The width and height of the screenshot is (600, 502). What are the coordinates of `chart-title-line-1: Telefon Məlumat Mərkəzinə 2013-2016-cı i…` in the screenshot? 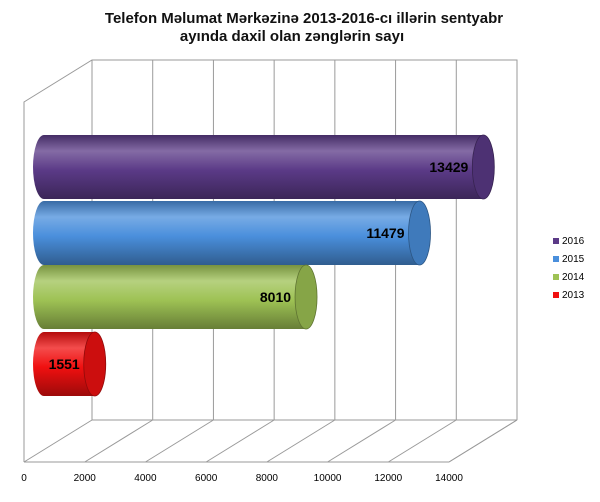 It's located at (304, 18).